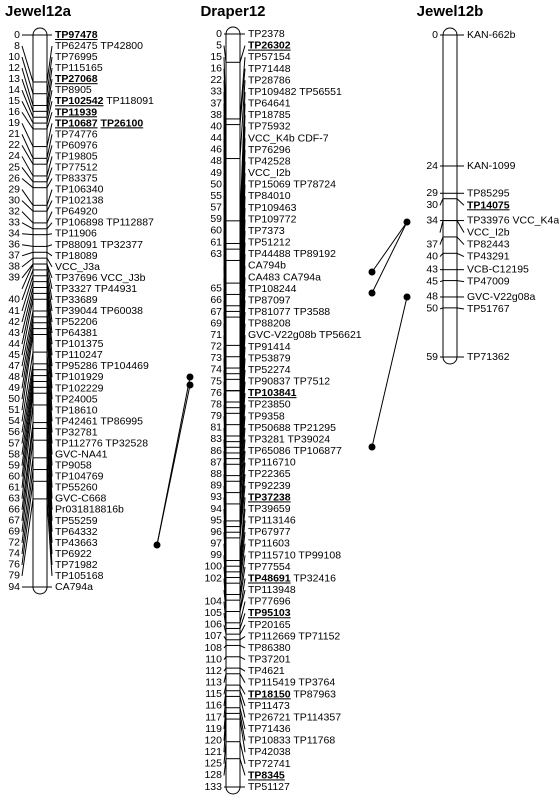  Describe the element at coordinates (269, 358) in the screenshot. I see `marker-name: TP53879` at that location.